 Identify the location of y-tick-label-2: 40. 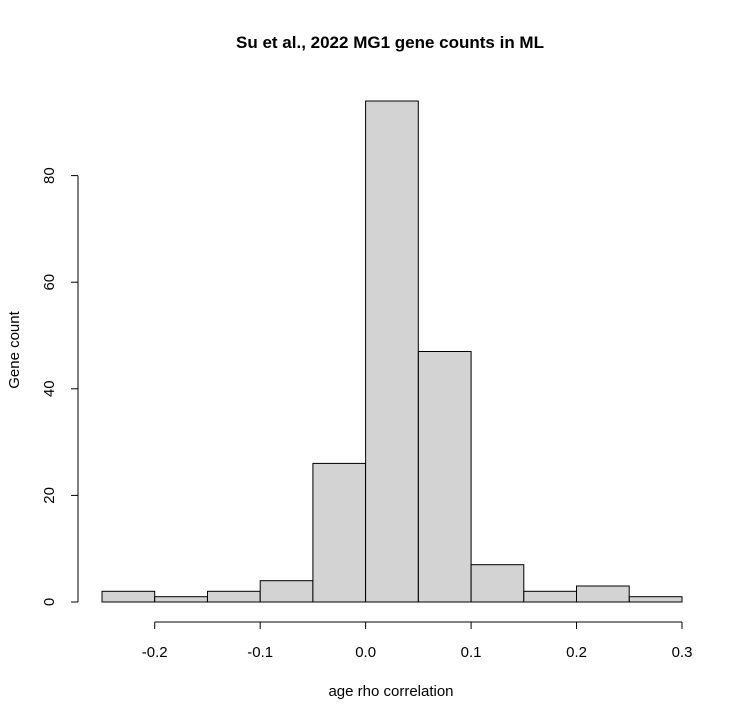
(49, 388).